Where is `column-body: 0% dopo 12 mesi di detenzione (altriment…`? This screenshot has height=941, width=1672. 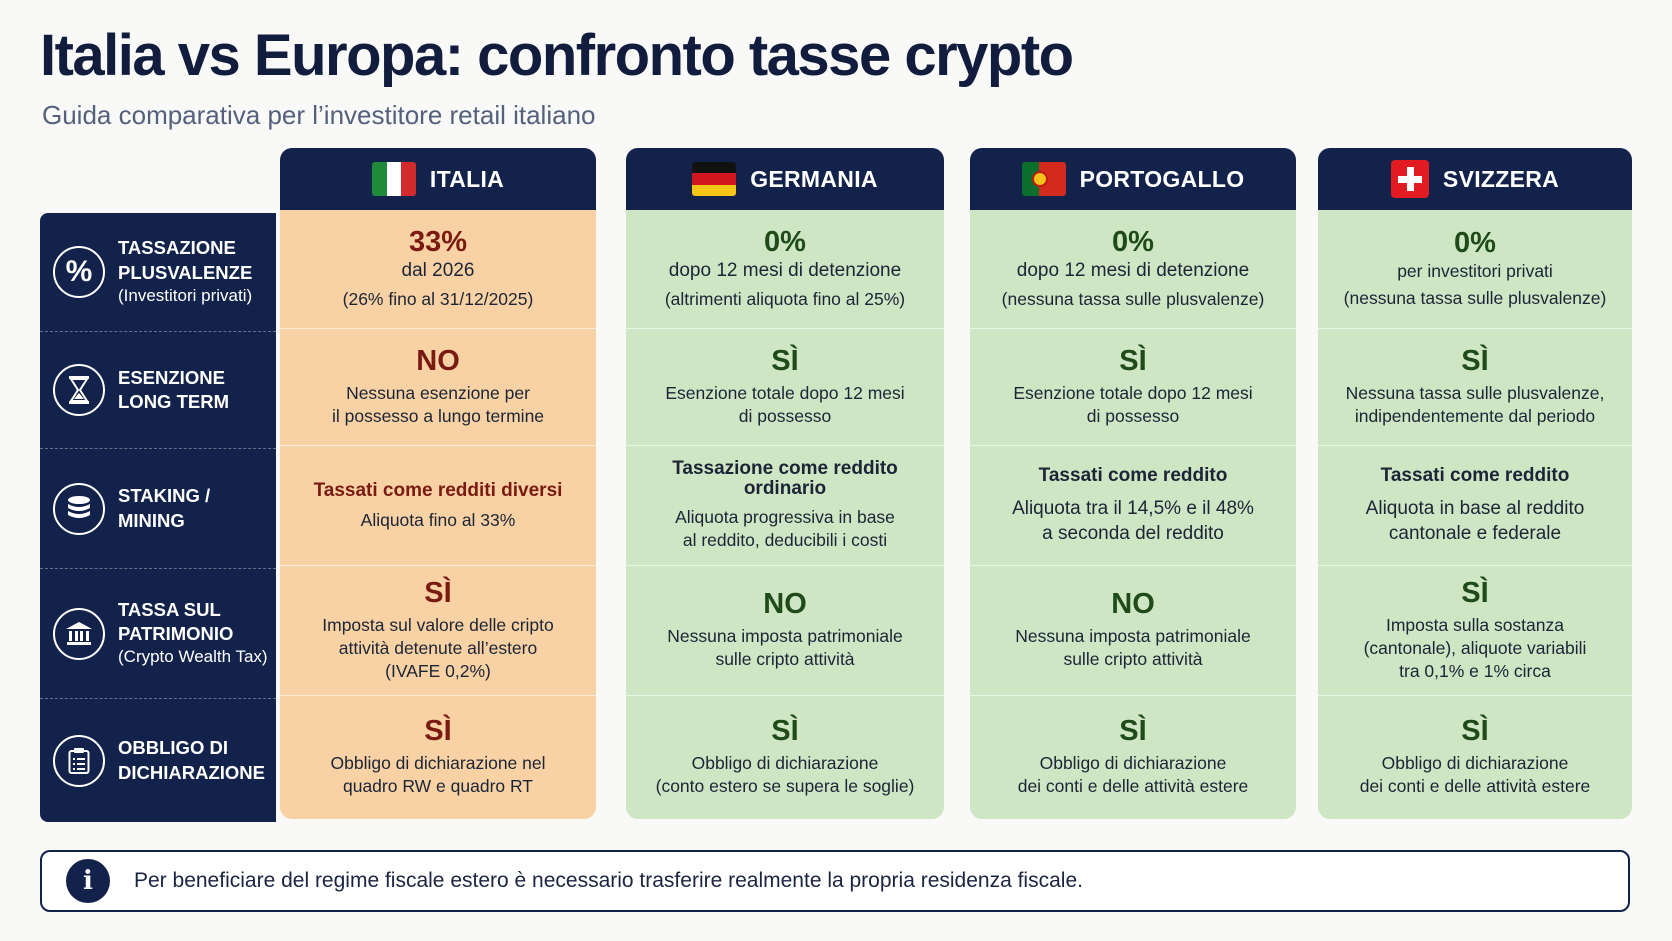 column-body: 0% dopo 12 mesi di detenzione (altriment… is located at coordinates (785, 514).